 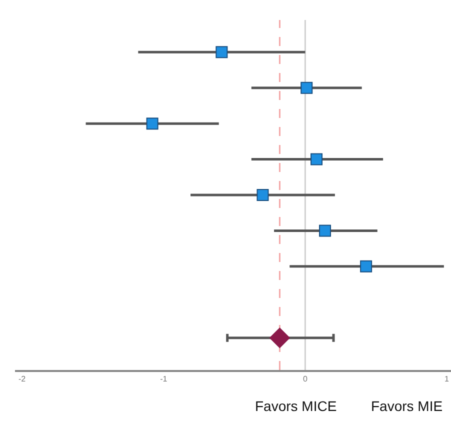 What do you see at coordinates (164, 379) in the screenshot?
I see `x-tick-label: -1` at bounding box center [164, 379].